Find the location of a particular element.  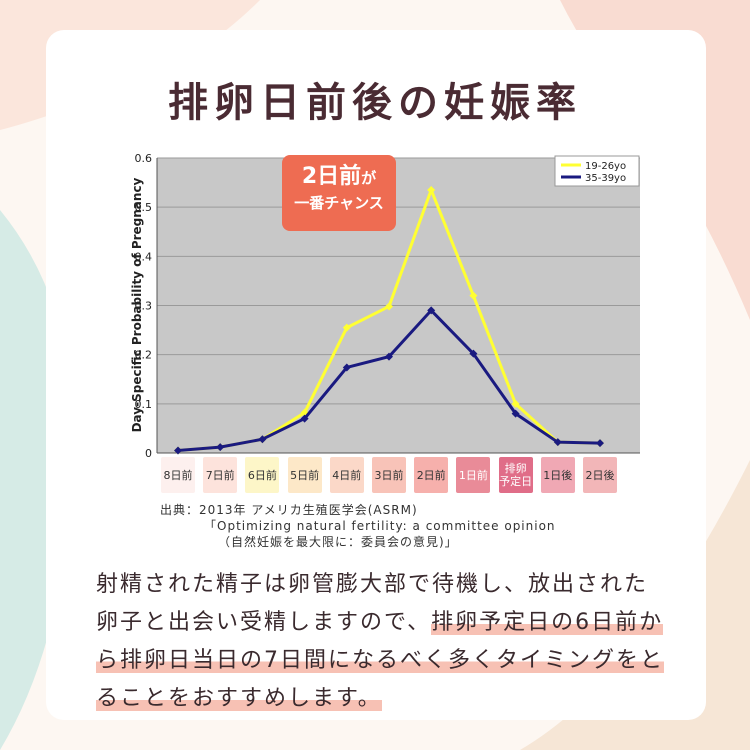

source-line-1: 出典：2013年 アメリカ生殖医学会(ASRM) is located at coordinates (289, 510).